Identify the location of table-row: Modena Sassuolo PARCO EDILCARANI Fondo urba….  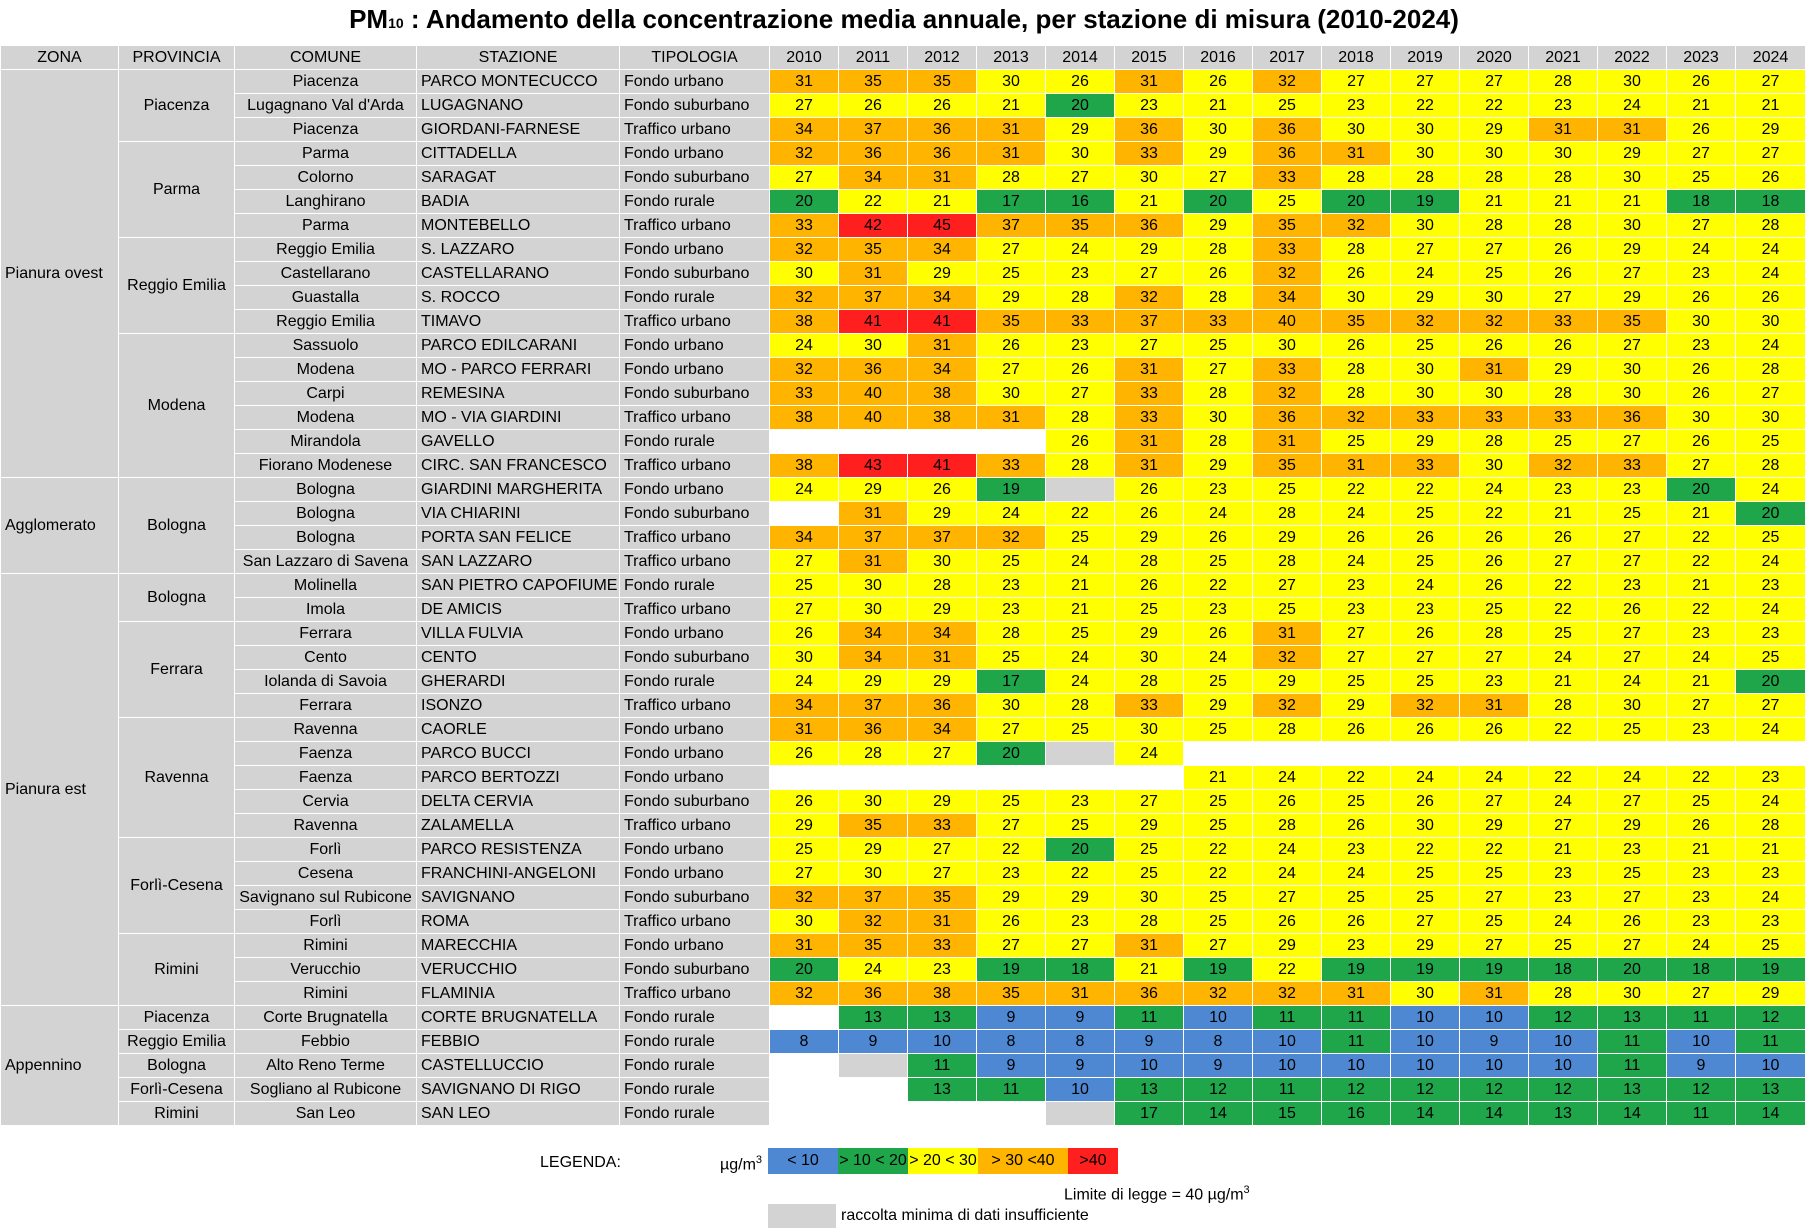
(903, 405).